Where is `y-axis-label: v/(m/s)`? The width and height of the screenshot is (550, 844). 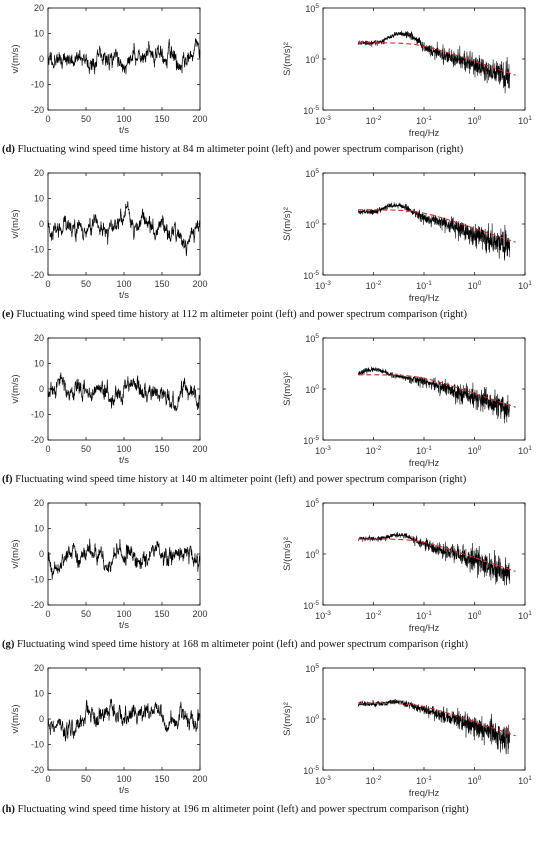 y-axis-label: v/(m/s) is located at coordinates (15, 718).